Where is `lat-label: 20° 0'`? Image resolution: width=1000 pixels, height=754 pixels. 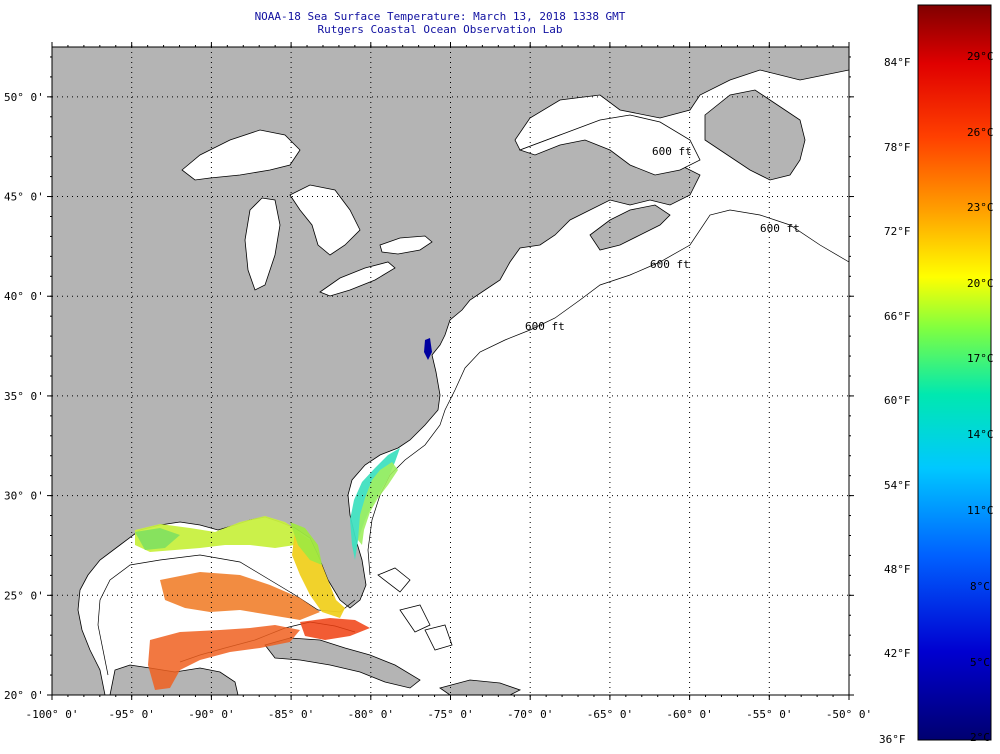
lat-label: 20° 0' is located at coordinates (24, 695).